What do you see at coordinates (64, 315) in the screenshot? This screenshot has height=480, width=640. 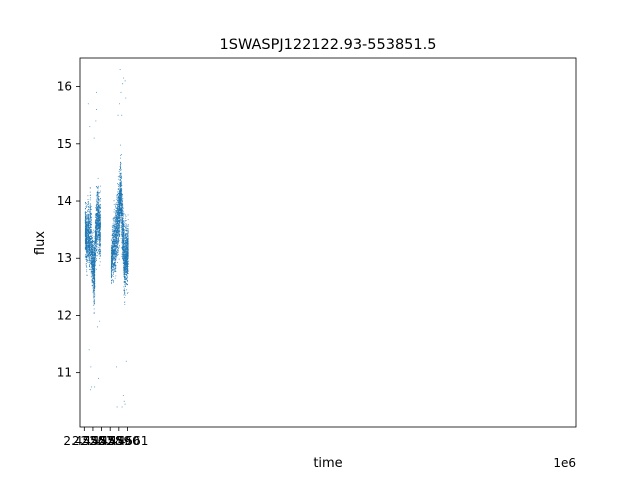 I see `y-tick-label: 12` at bounding box center [64, 315].